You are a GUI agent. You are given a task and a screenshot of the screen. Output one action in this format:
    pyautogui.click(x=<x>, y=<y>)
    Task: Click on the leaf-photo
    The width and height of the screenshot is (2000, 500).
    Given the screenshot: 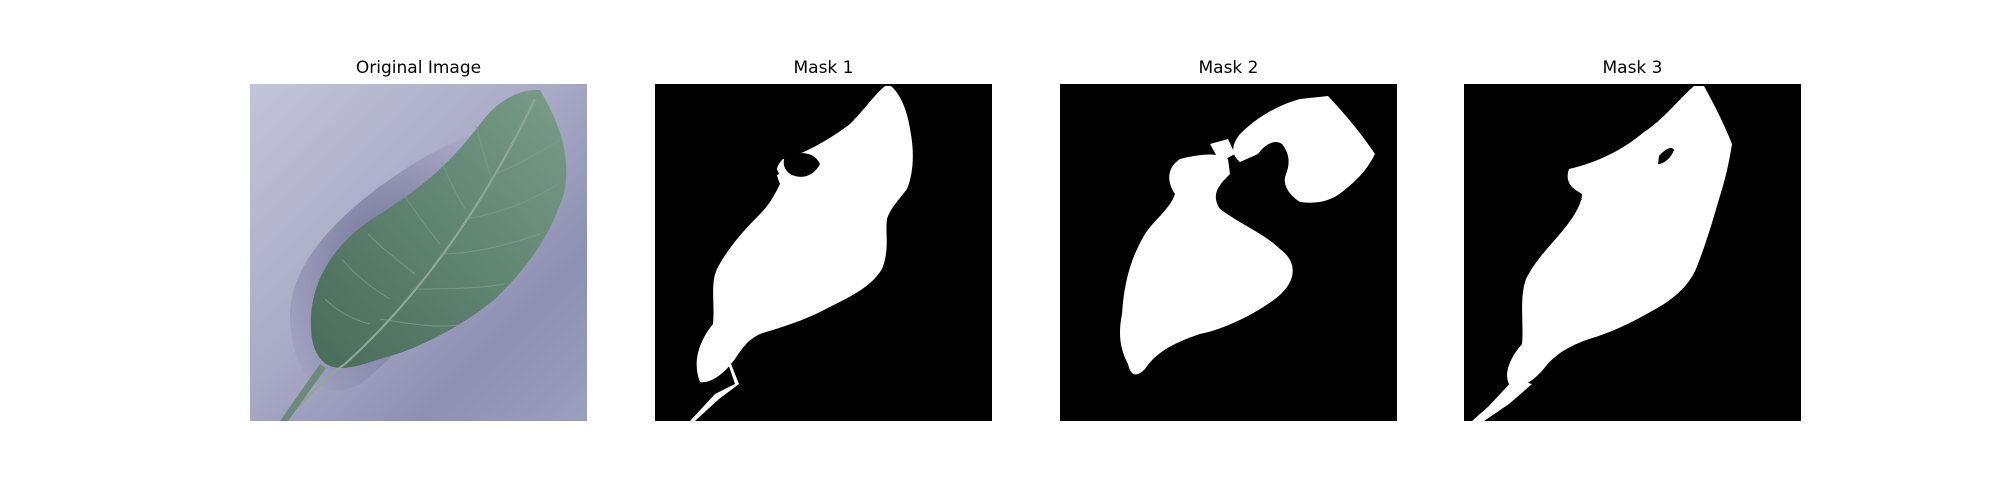 What is the action you would take?
    pyautogui.click(x=418, y=252)
    